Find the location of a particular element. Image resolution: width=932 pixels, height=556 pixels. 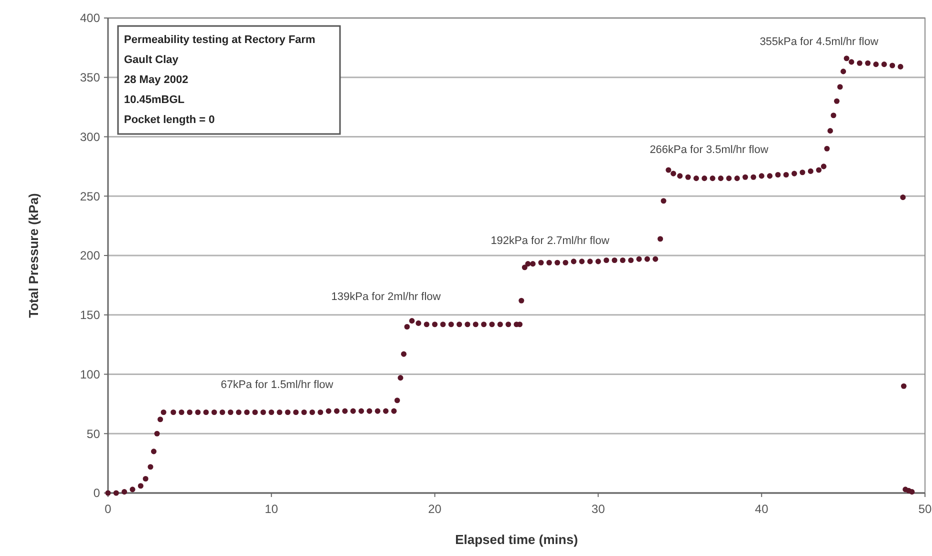

y-tick-label: 250 is located at coordinates (90, 196).